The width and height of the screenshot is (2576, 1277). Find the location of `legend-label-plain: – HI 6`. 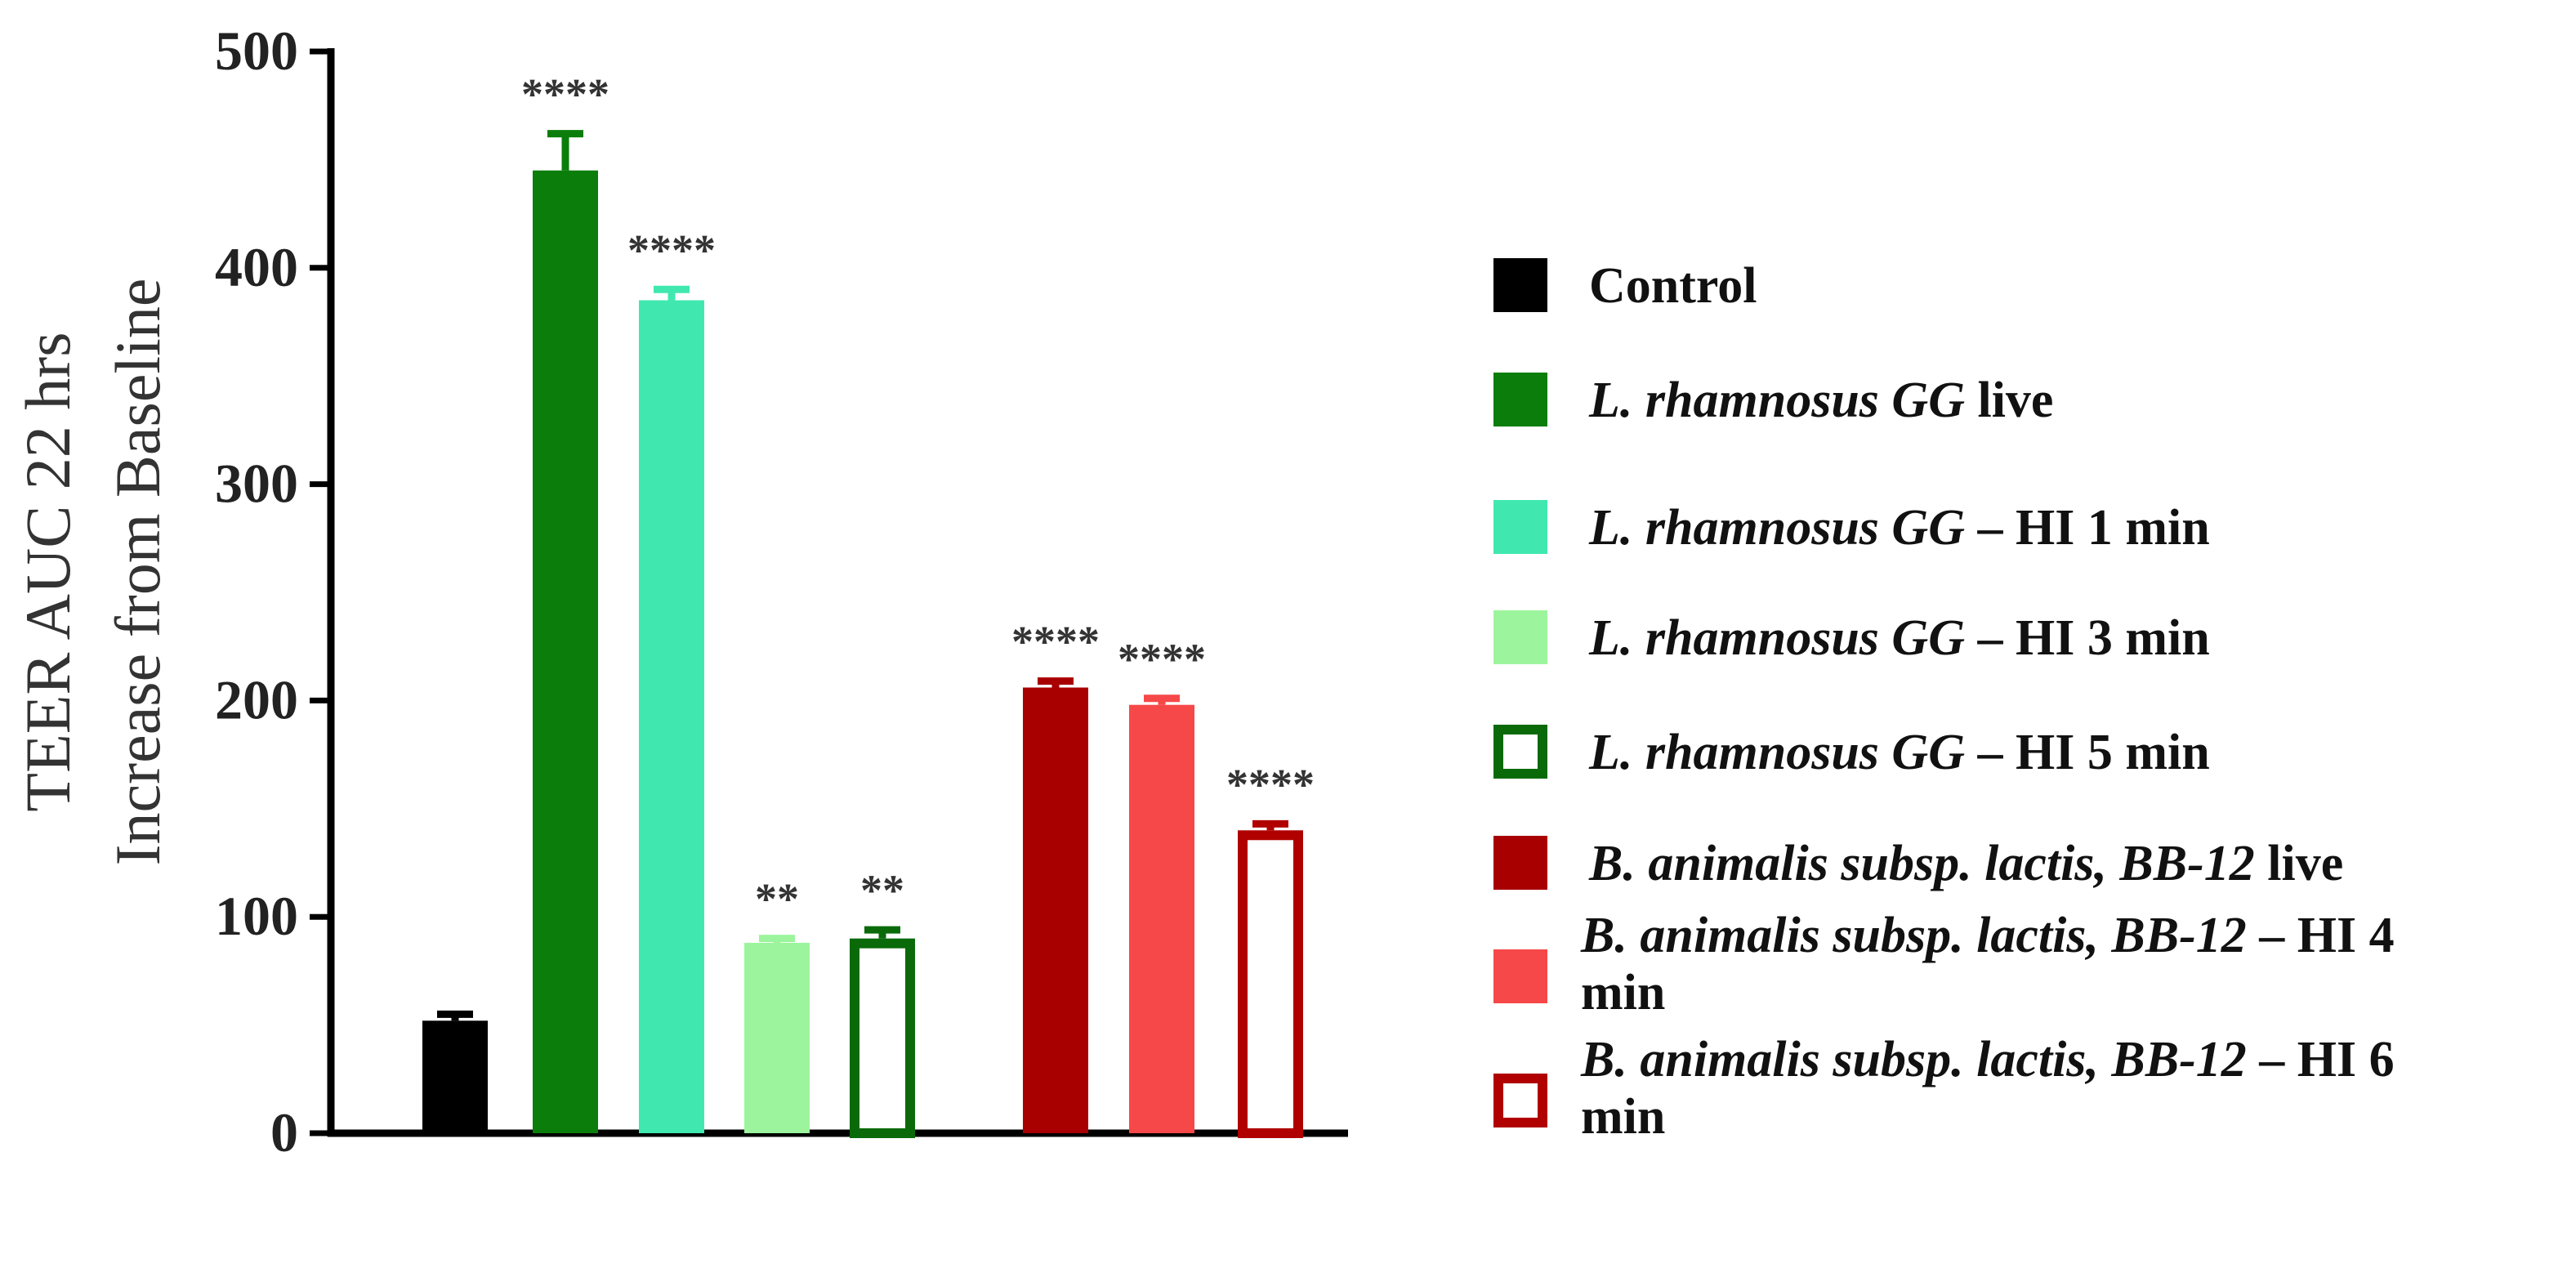

legend-label-plain: – HI 6 is located at coordinates (2321, 1059).